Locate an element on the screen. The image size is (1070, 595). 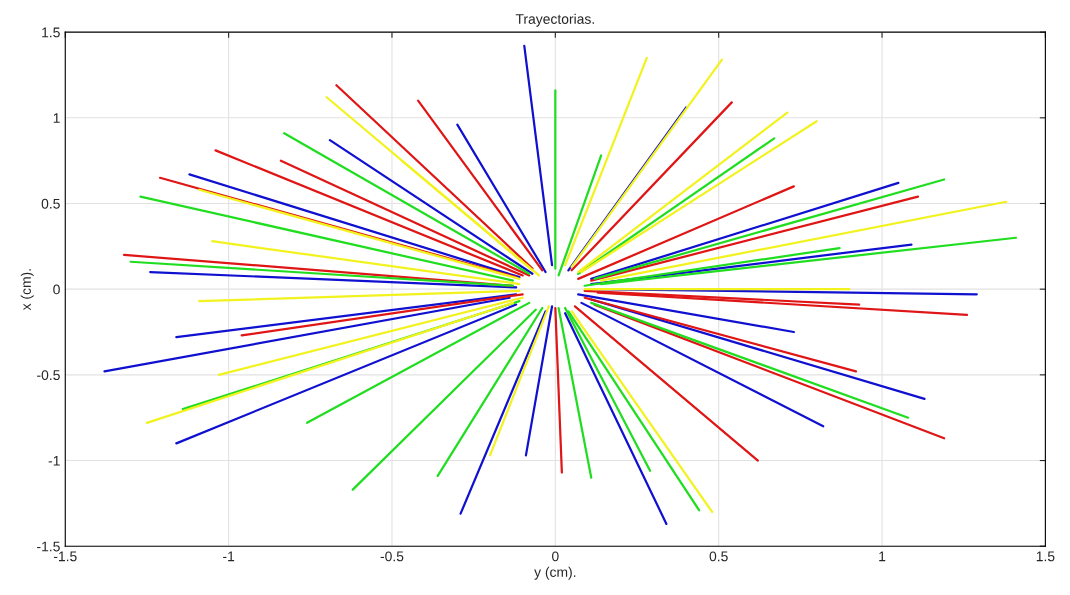
y-axis-title: x (cm). is located at coordinates (27, 290).